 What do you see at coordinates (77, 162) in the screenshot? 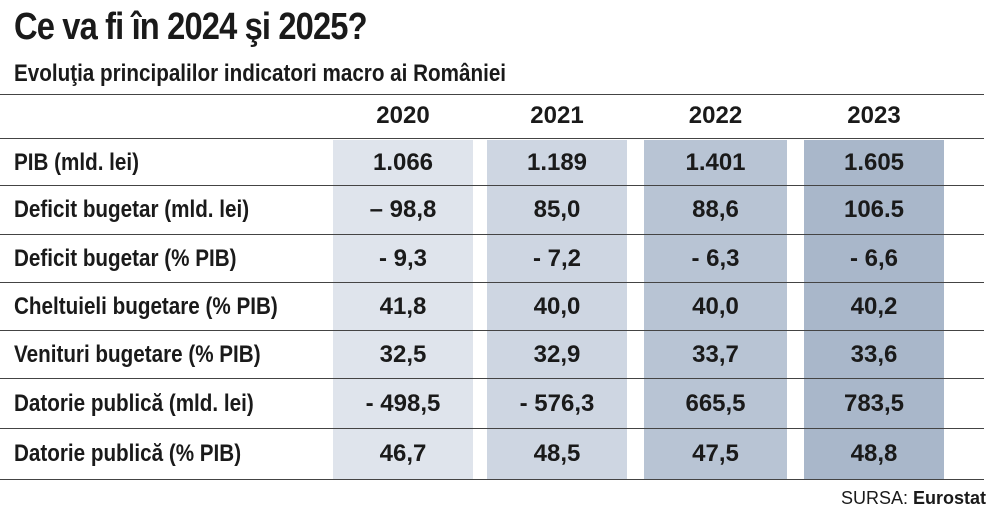
I see `row-label: PIB (mld. lei)` at bounding box center [77, 162].